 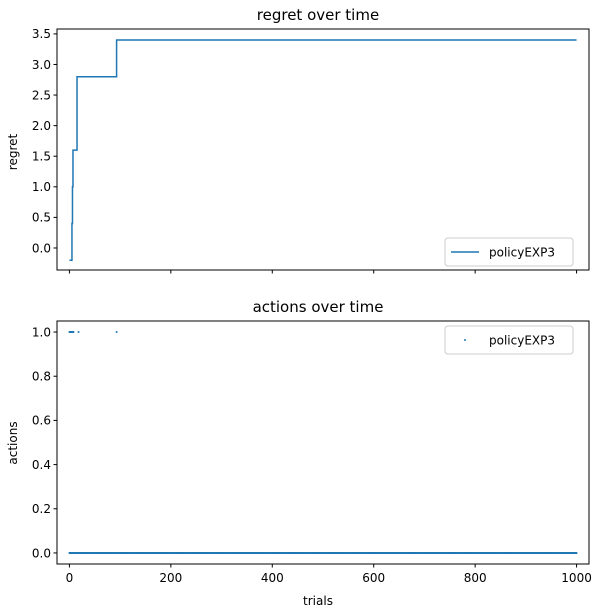 What do you see at coordinates (41, 187) in the screenshot?
I see `regret-y-tick-label: 1.0` at bounding box center [41, 187].